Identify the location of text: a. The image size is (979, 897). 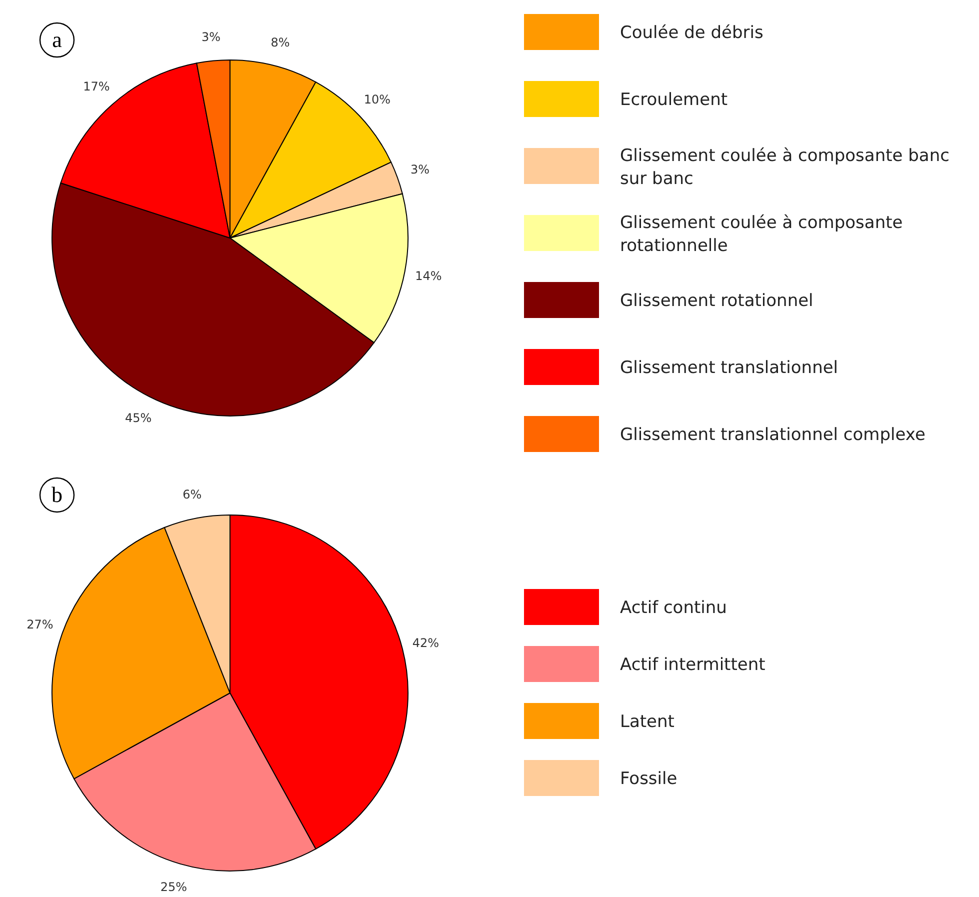
(57, 39).